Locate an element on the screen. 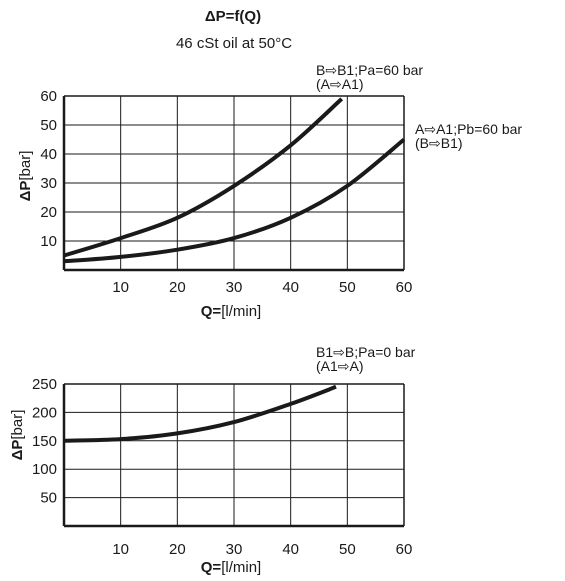 This screenshot has height=581, width=565. chart1-series-2-label-line1: A⇨A1;Pb=60 bar is located at coordinates (468, 129).